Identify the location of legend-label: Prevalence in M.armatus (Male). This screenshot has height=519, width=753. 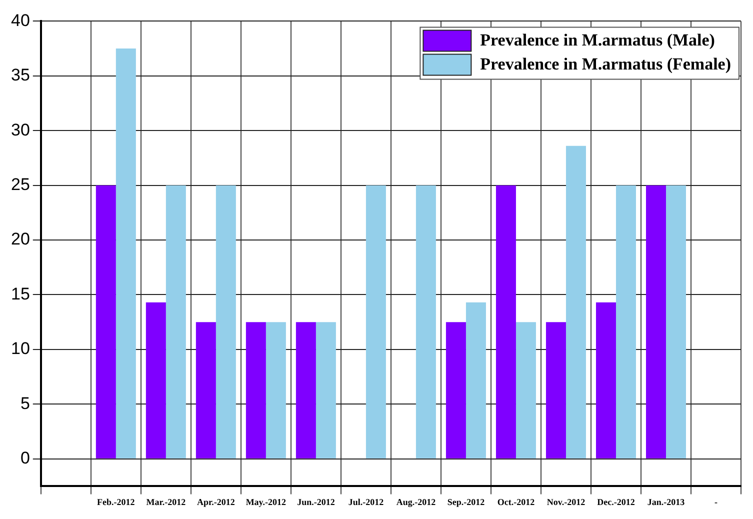
(597, 40).